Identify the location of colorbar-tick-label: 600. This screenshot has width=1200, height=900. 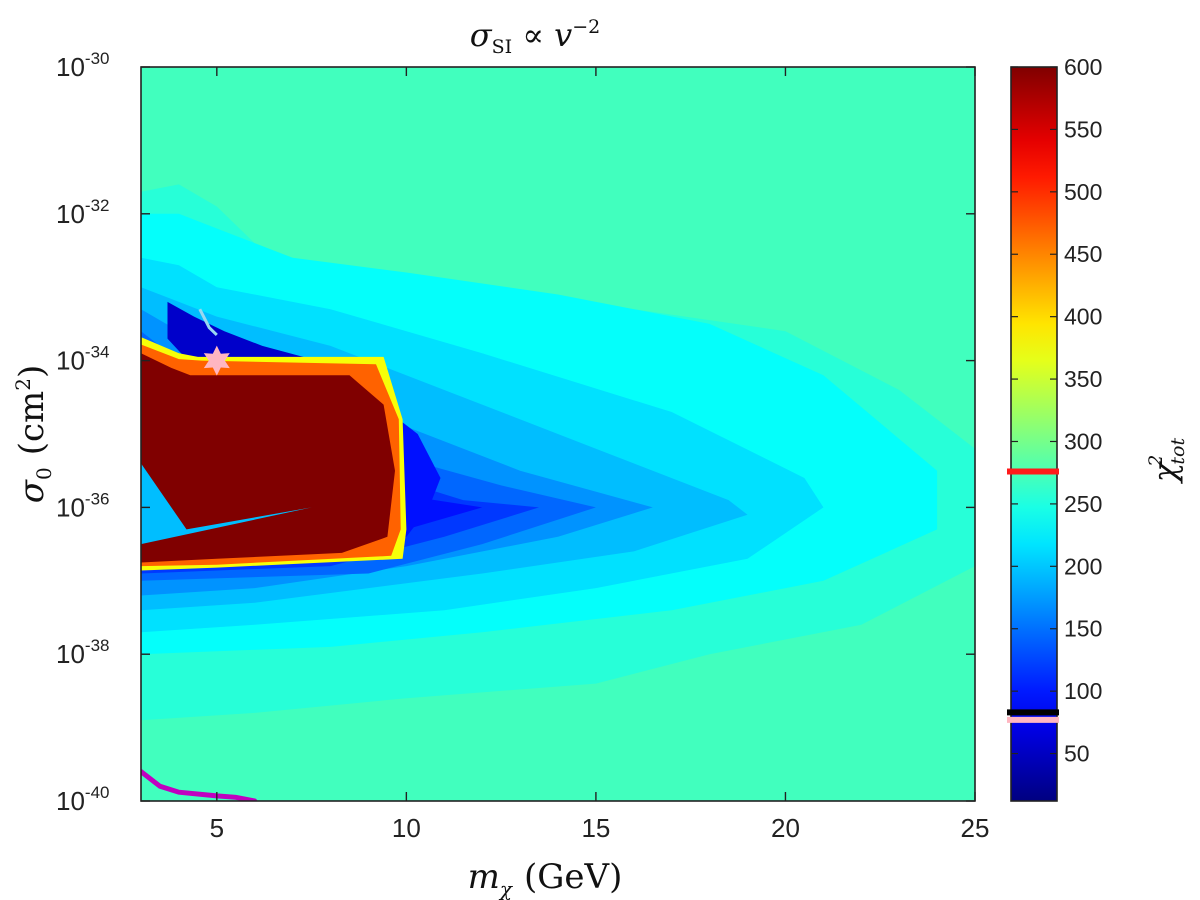
(1083, 67).